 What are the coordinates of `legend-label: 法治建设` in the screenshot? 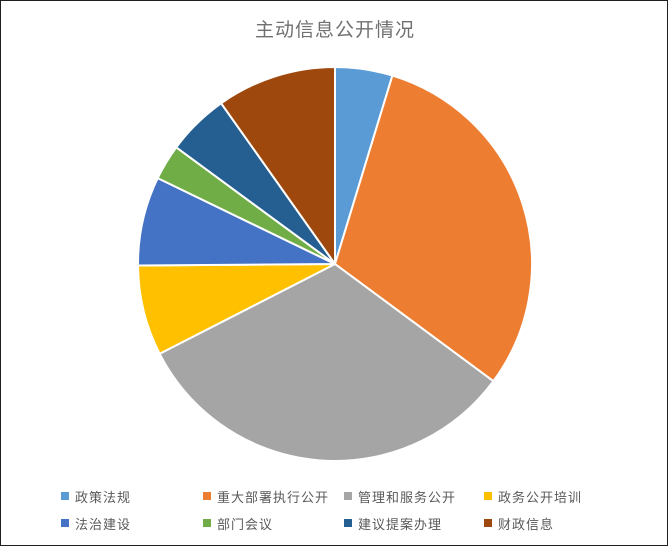 It's located at (103, 524).